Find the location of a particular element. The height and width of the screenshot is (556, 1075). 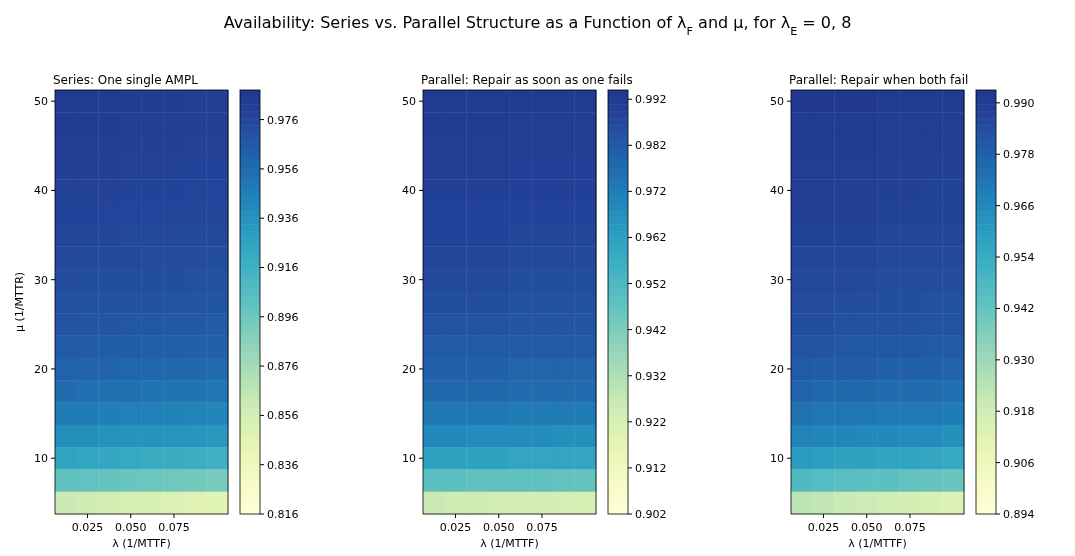

color-bar-label: 0.982 is located at coordinates (651, 146).